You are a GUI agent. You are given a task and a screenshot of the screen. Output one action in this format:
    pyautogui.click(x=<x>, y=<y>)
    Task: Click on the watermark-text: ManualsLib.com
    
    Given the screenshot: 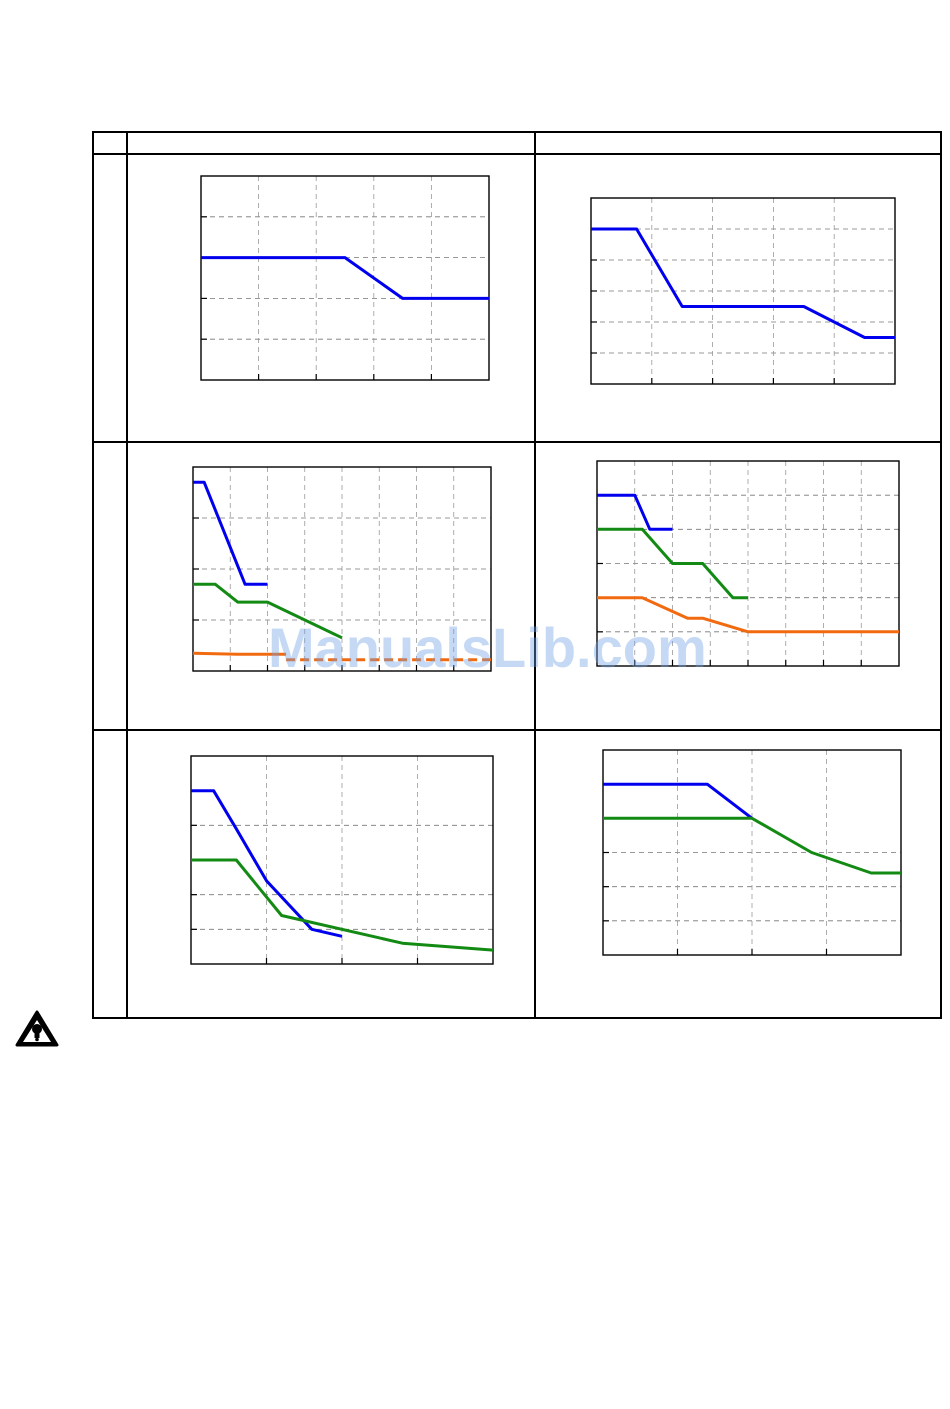 What is the action you would take?
    pyautogui.click(x=487, y=647)
    